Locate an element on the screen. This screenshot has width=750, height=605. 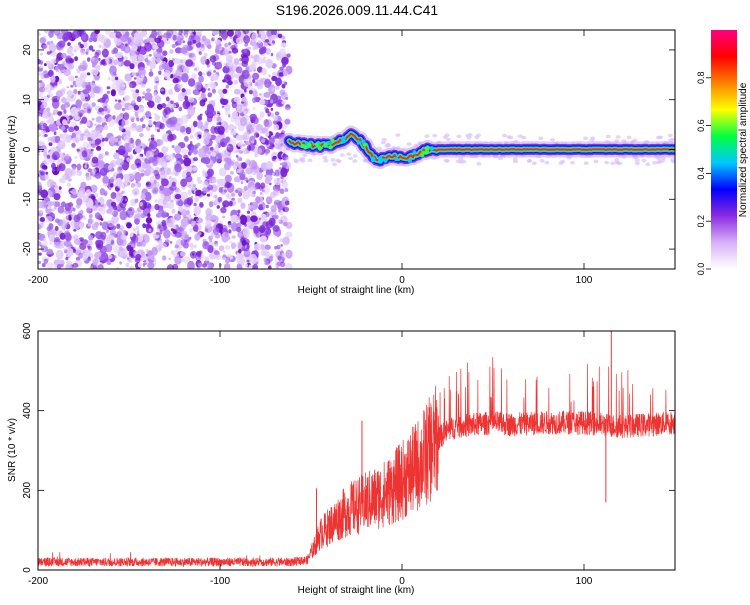
colorbar-gradient is located at coordinates (724, 149).